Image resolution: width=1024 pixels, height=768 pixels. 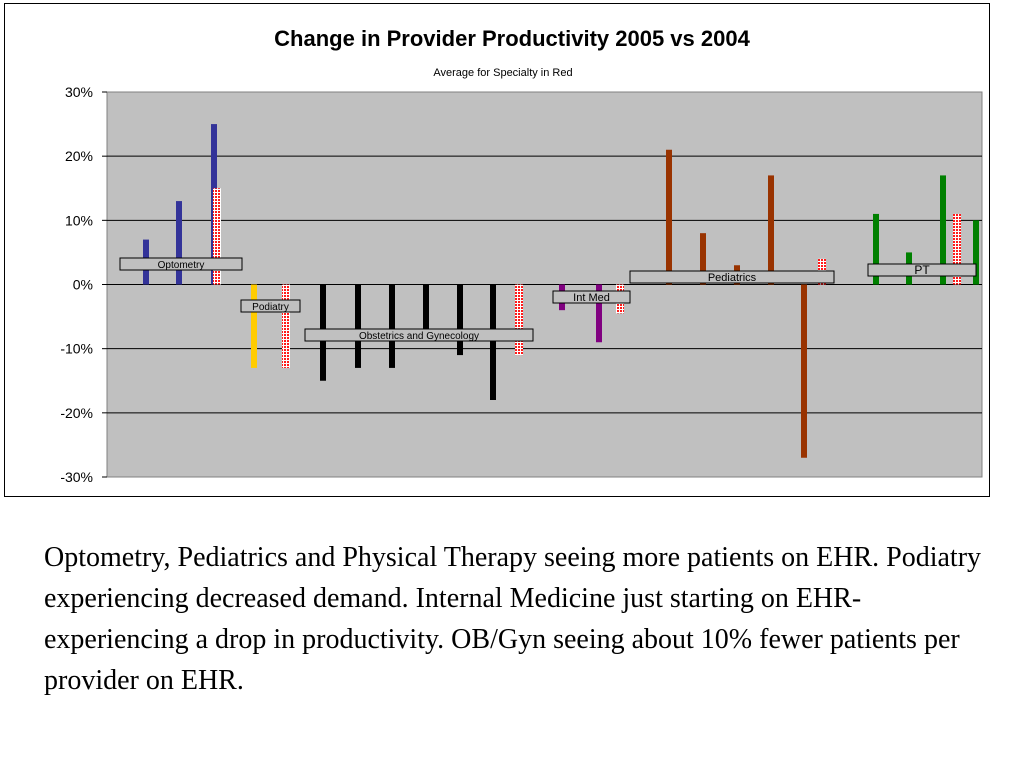 What do you see at coordinates (502, 73) in the screenshot?
I see `chart-subtitle: Average for Specialty in Red` at bounding box center [502, 73].